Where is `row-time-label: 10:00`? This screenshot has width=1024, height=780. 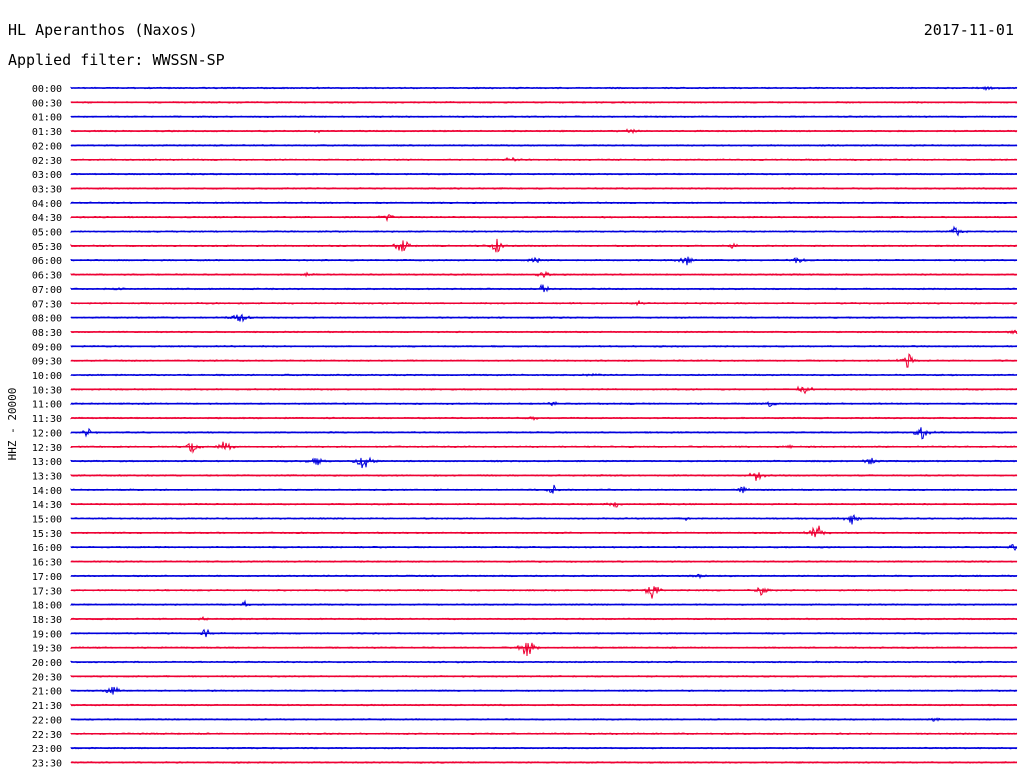
row-time-label: 10:00 is located at coordinates (47, 376).